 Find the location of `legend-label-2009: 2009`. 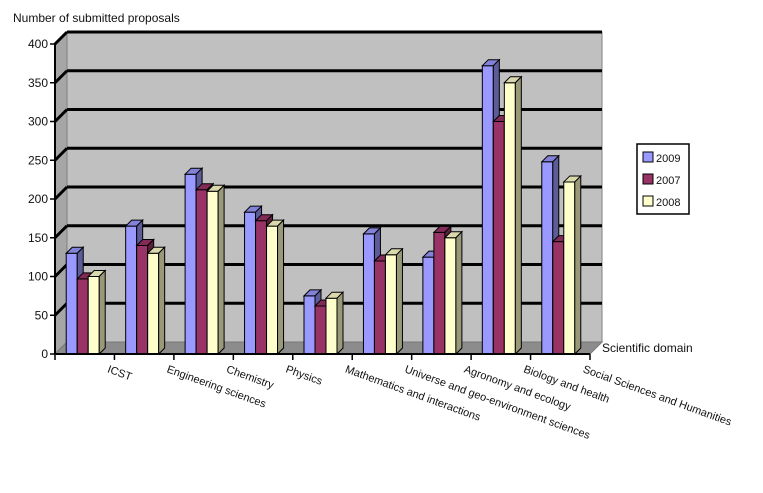

legend-label-2009: 2009 is located at coordinates (668, 159).